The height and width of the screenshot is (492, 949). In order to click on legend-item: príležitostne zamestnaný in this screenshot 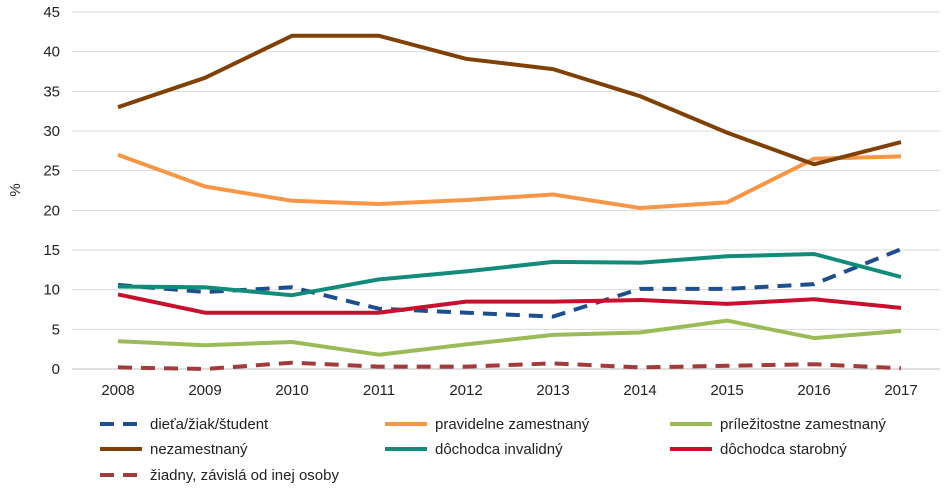, I will do `click(778, 424)`.